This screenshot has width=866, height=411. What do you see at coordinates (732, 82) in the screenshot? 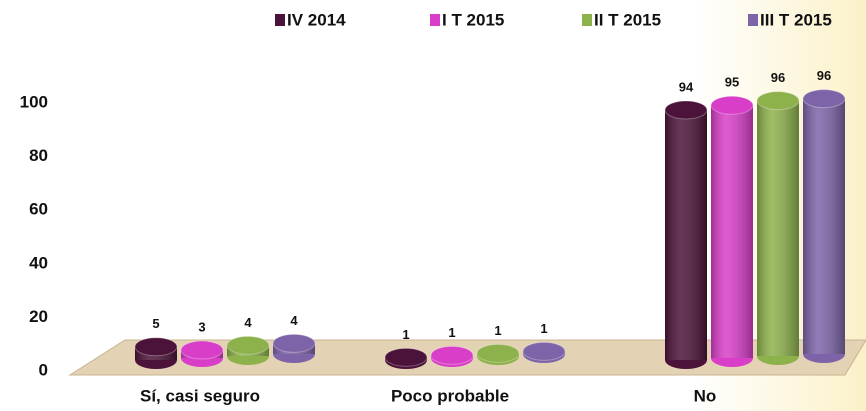
I see `data-label: 95` at bounding box center [732, 82].